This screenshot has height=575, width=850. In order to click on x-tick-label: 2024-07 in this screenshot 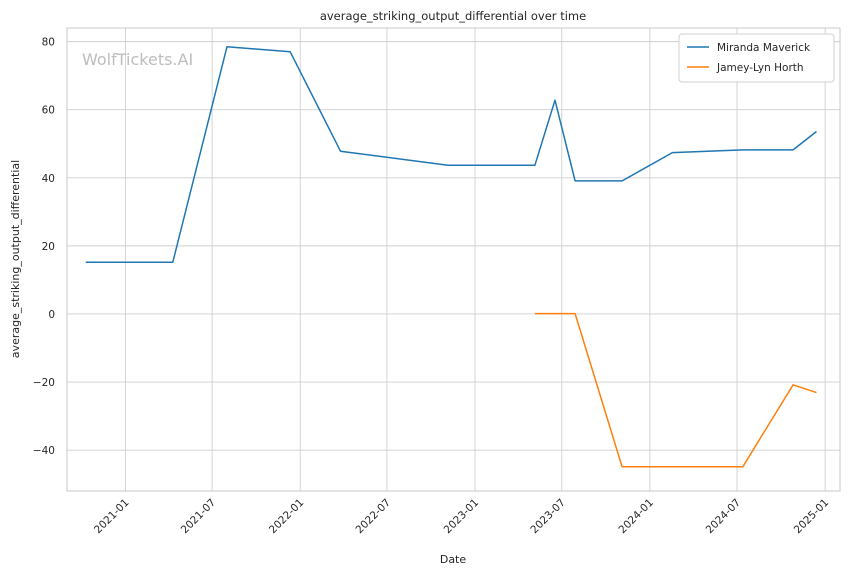, I will do `click(724, 517)`.